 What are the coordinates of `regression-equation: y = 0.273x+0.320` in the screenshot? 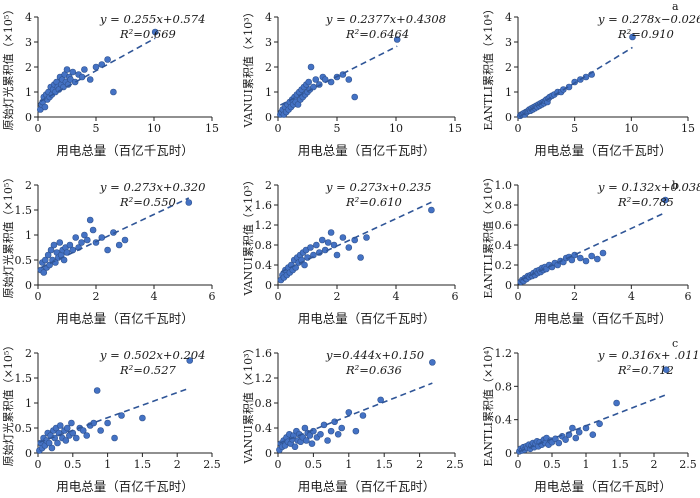 It's located at (152, 187).